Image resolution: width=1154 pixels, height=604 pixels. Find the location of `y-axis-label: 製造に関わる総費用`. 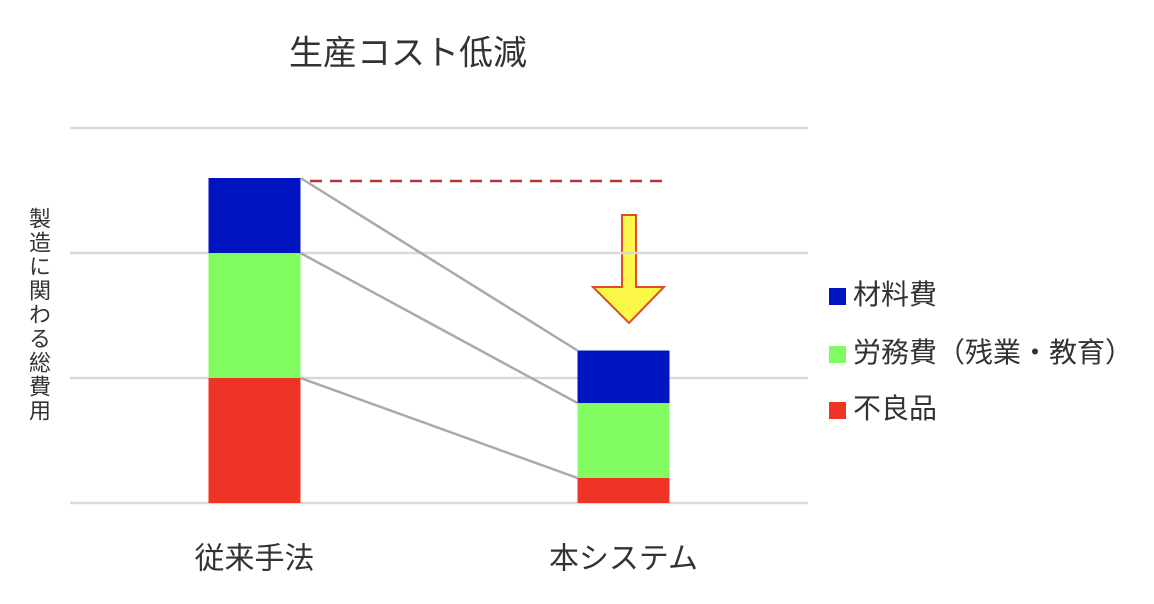

y-axis-label: 製造に関わる総費用 is located at coordinates (38, 315).